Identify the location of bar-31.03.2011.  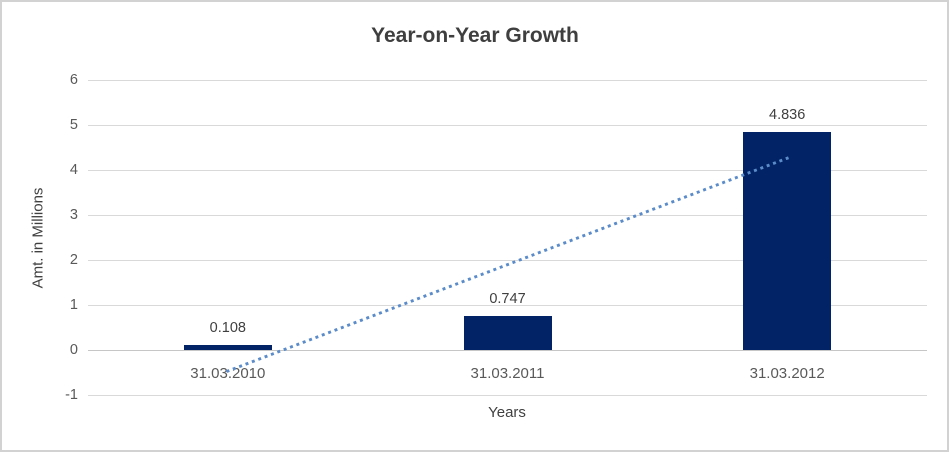
(507, 333).